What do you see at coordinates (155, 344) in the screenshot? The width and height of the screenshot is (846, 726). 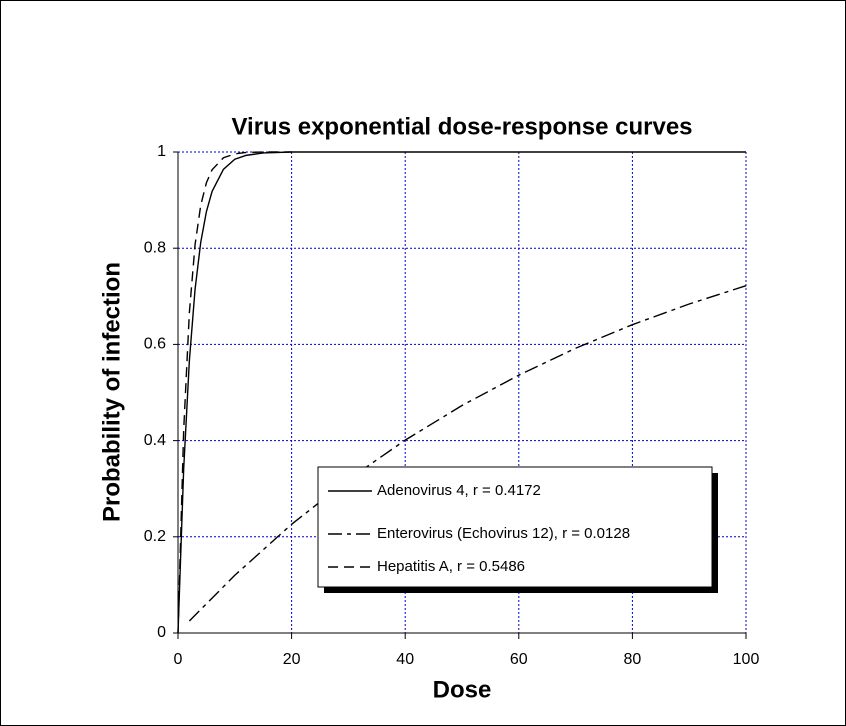 I see `y-tick-label: 0.6` at bounding box center [155, 344].